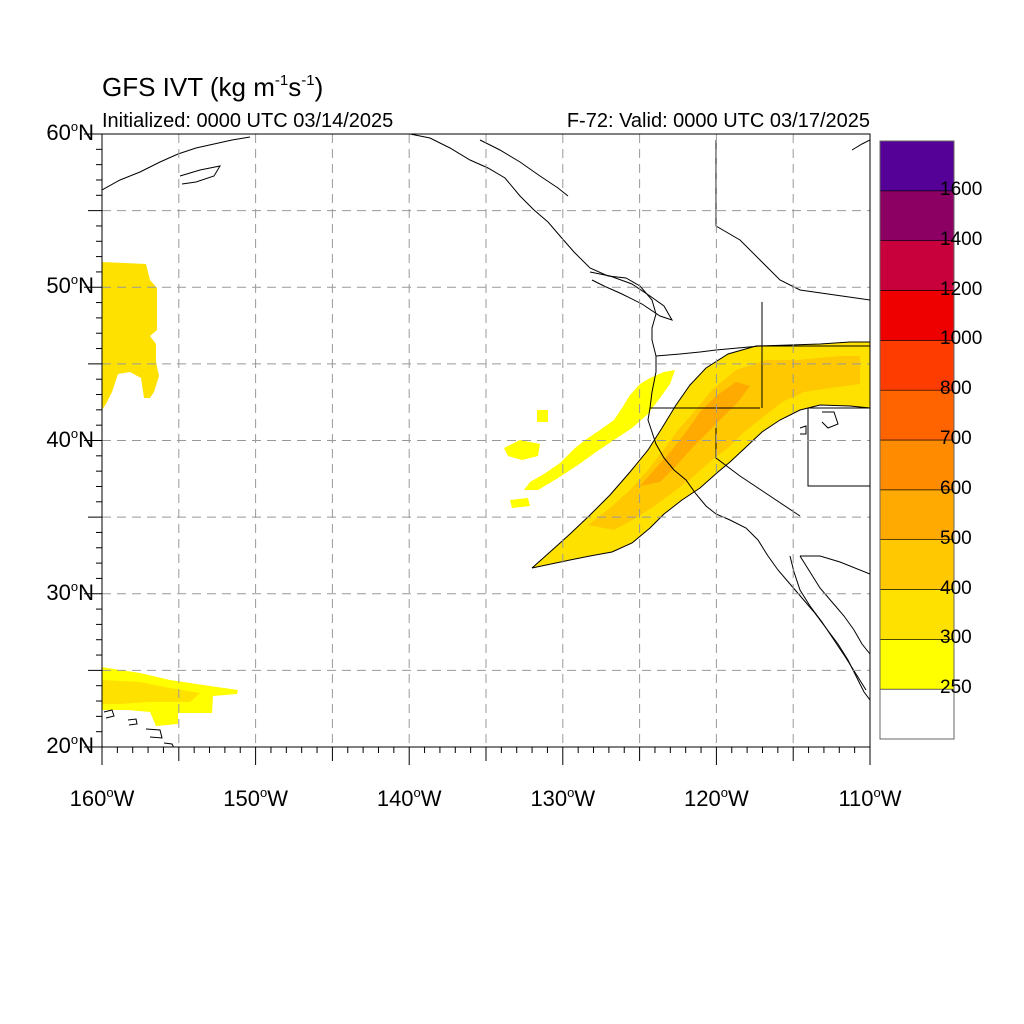 This screenshot has height=1024, width=1024. Describe the element at coordinates (70, 591) in the screenshot. I see `lat-label: 30oN` at that location.